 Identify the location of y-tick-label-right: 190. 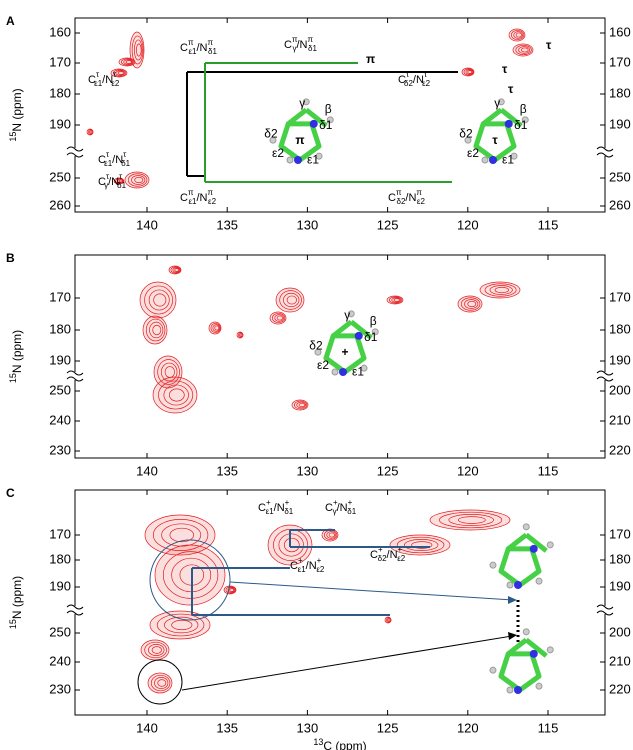
(620, 585).